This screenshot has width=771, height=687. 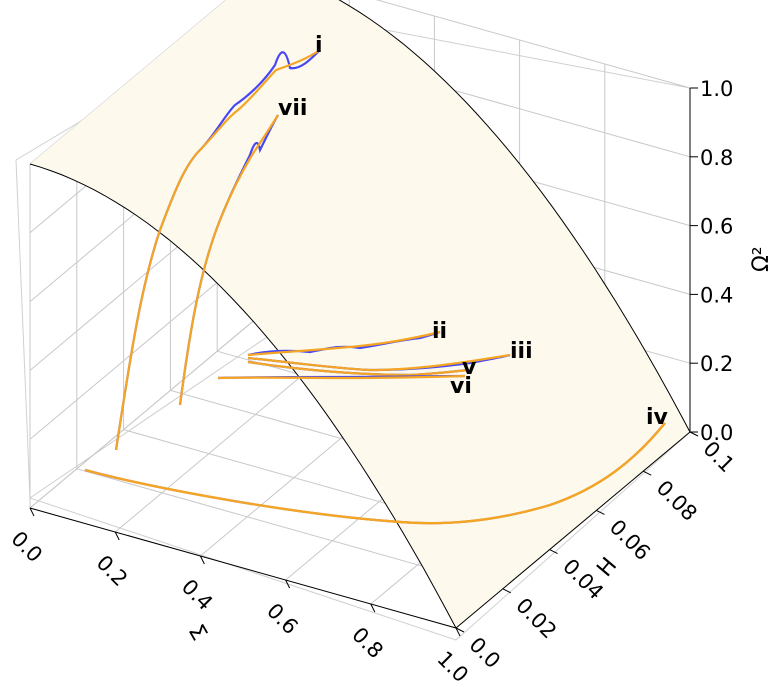 I want to click on z-axis-title: Ω², so click(x=760, y=259).